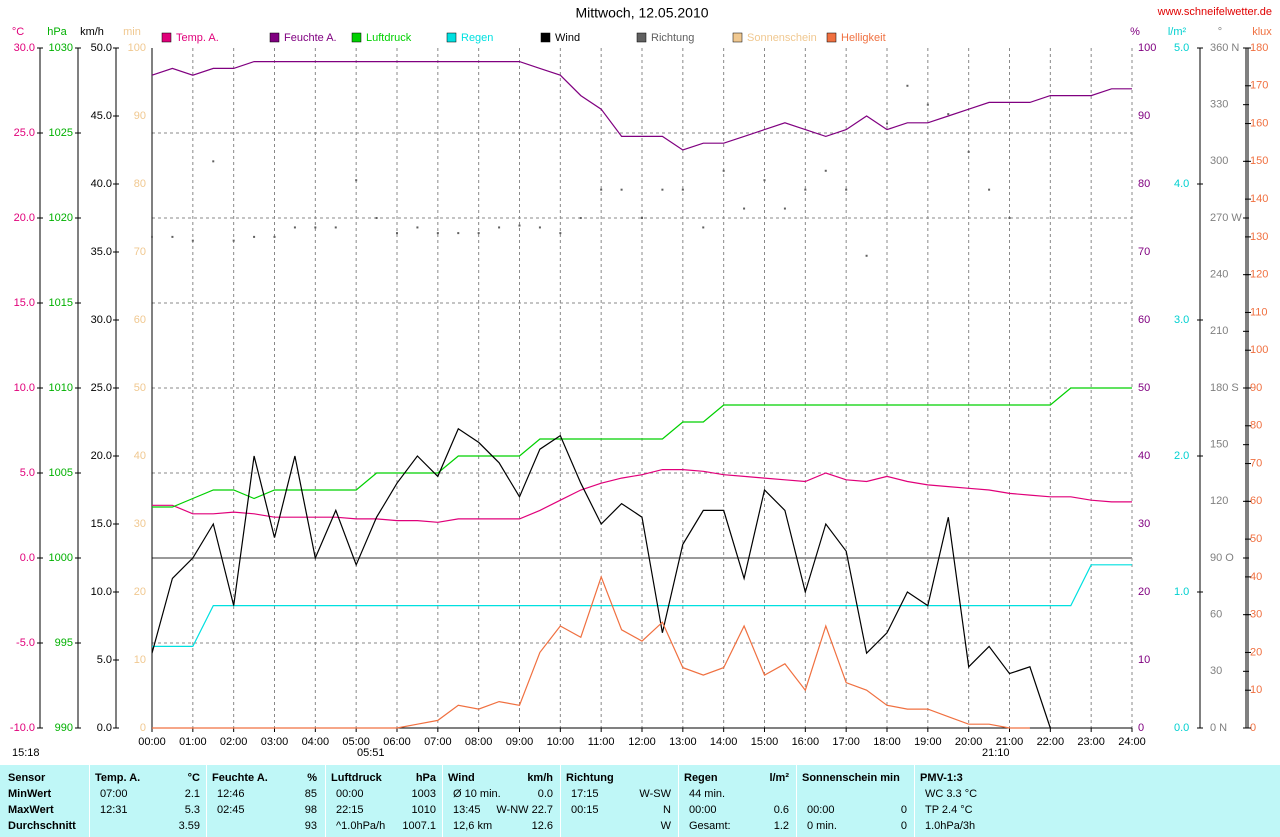 This screenshot has width=1280, height=837. Describe the element at coordinates (30, 794) in the screenshot. I see `row-label: MinWert` at that location.